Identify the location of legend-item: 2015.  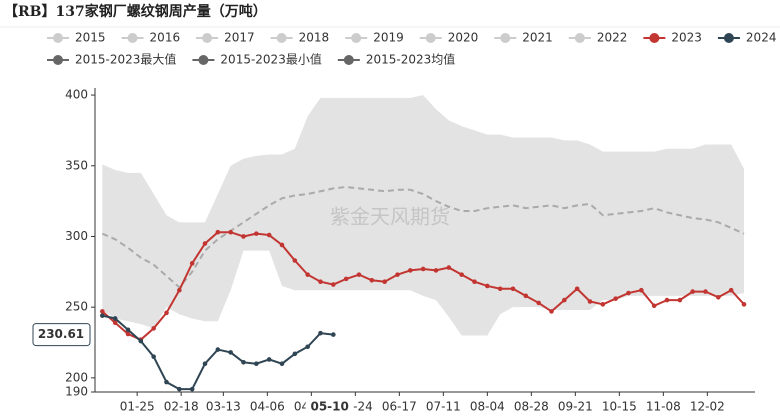
(76, 38).